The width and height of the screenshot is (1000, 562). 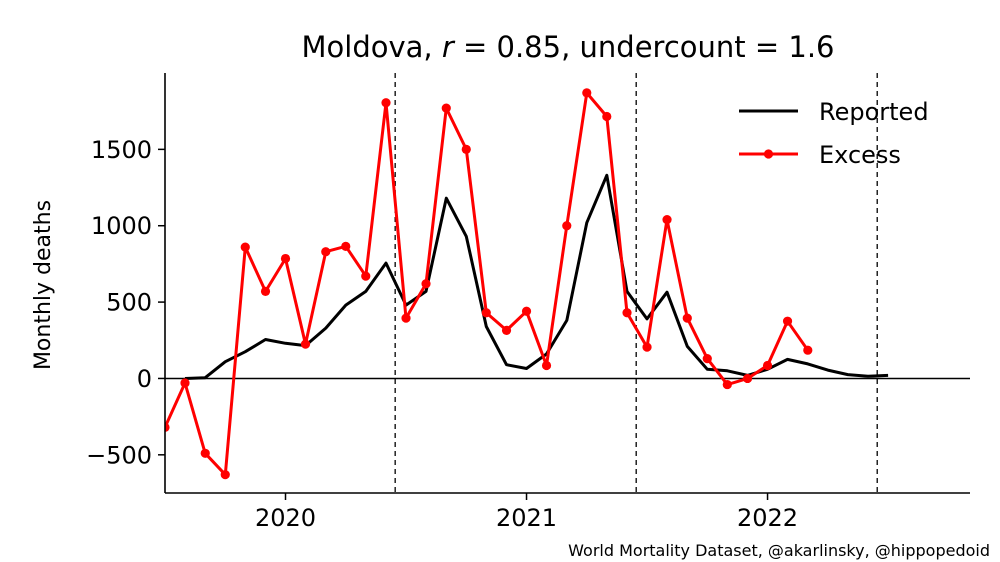 What do you see at coordinates (119, 455) in the screenshot?
I see `y-tick-label: −500` at bounding box center [119, 455].